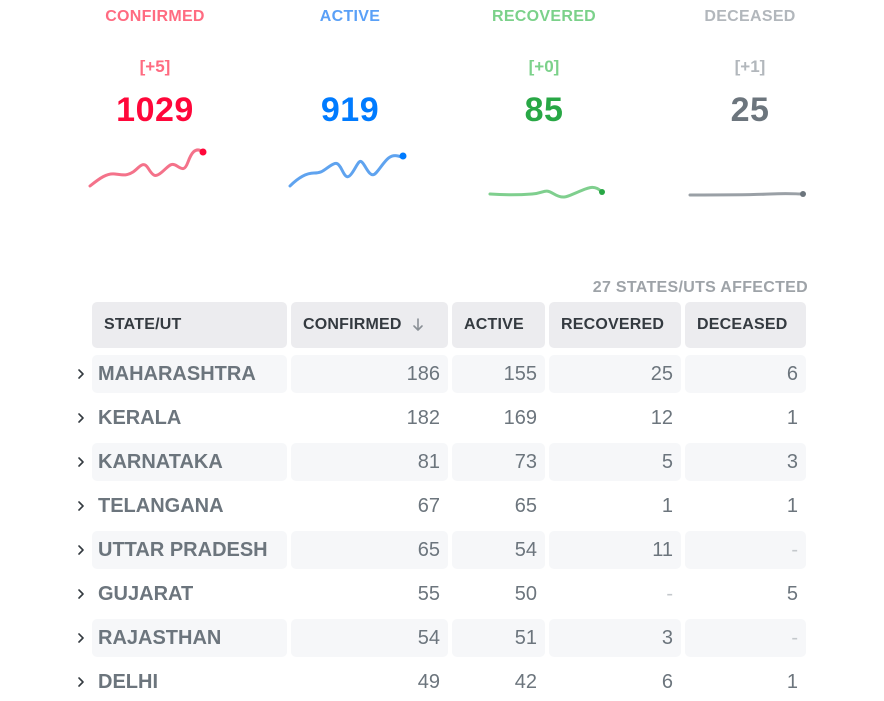 The height and width of the screenshot is (701, 884). Describe the element at coordinates (520, 417) in the screenshot. I see `table-cell-active: 169` at that location.